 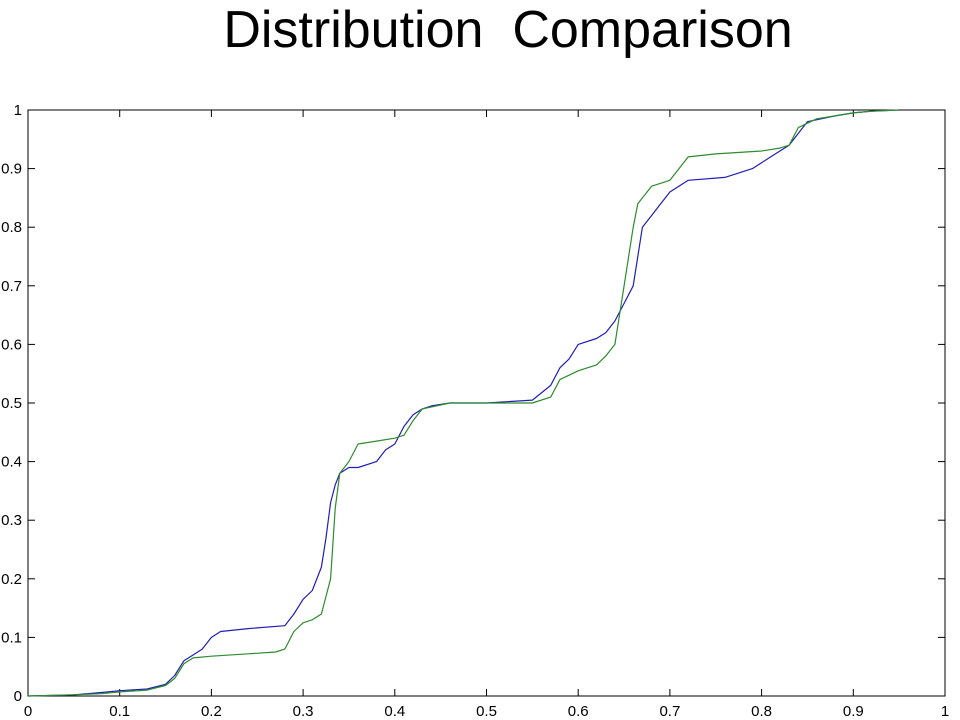 What do you see at coordinates (11, 462) in the screenshot?
I see `y-tick-label: 0.4` at bounding box center [11, 462].